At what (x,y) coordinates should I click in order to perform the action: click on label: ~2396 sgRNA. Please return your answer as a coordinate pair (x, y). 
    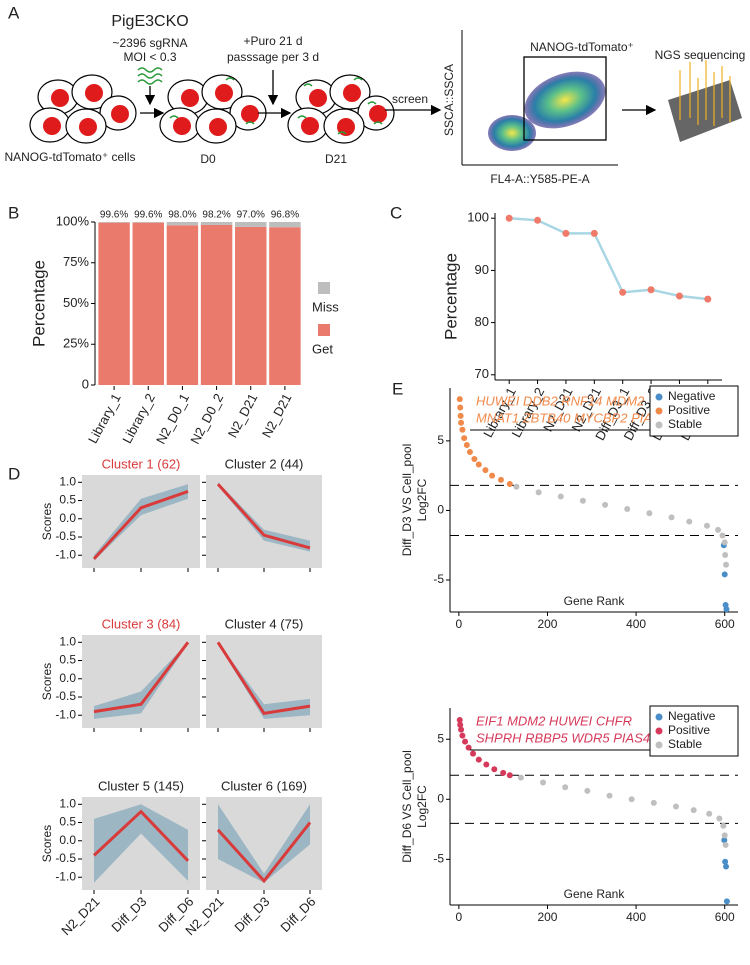
    Looking at the image, I should click on (149, 43).